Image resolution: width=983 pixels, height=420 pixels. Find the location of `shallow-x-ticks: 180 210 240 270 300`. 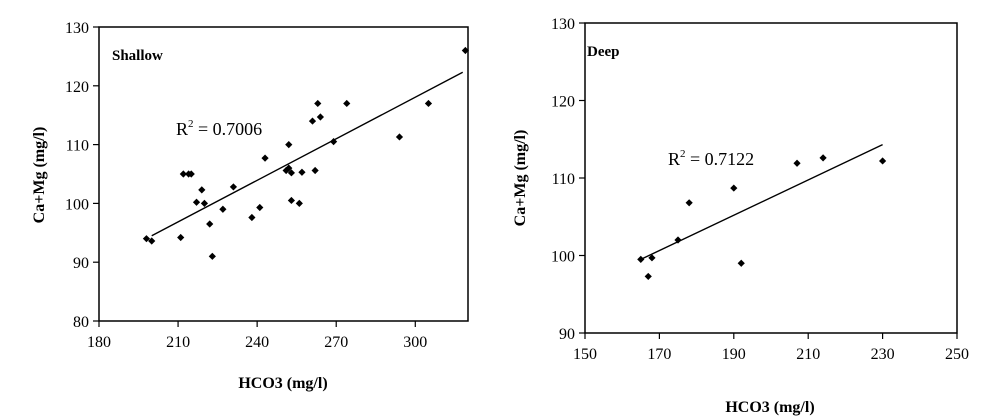

shallow-x-ticks: 180 210 240 270 300 is located at coordinates (257, 336).